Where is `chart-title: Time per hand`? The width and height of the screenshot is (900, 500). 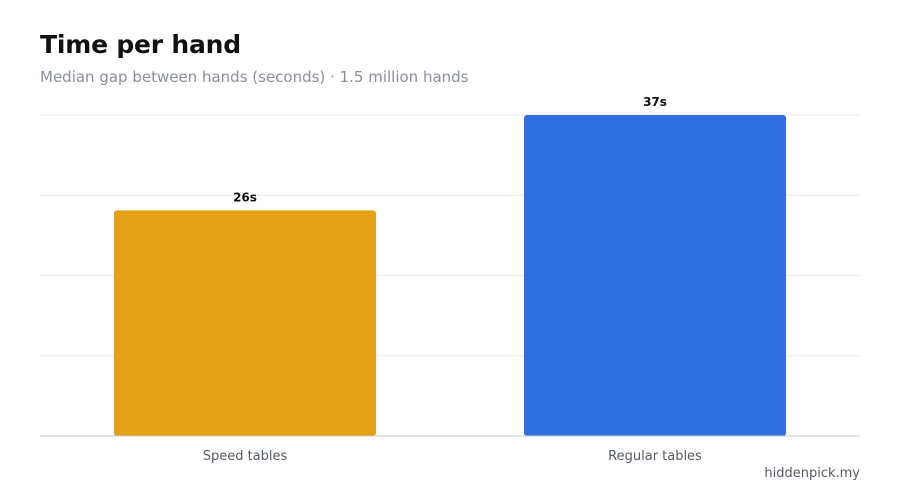
chart-title: Time per hand is located at coordinates (140, 44).